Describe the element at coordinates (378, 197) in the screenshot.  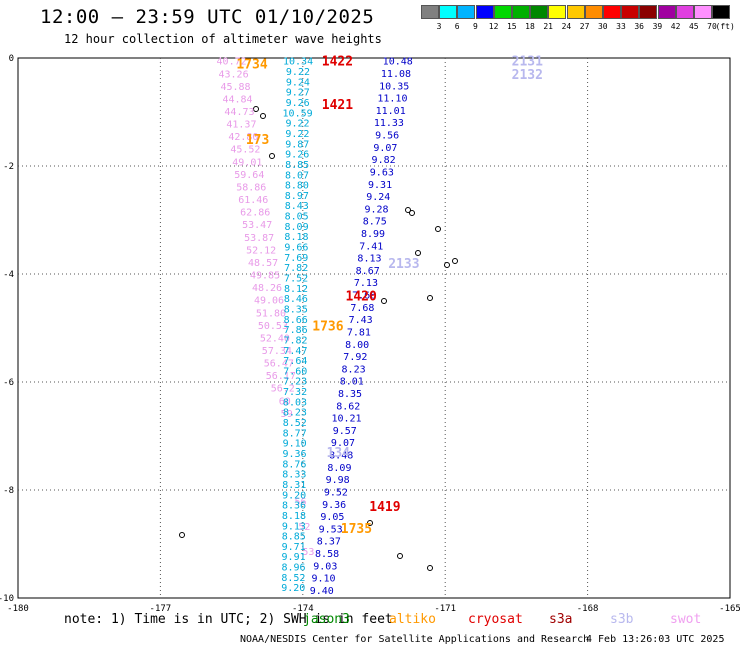
I see `wave-height-value: 9.24` at that location.